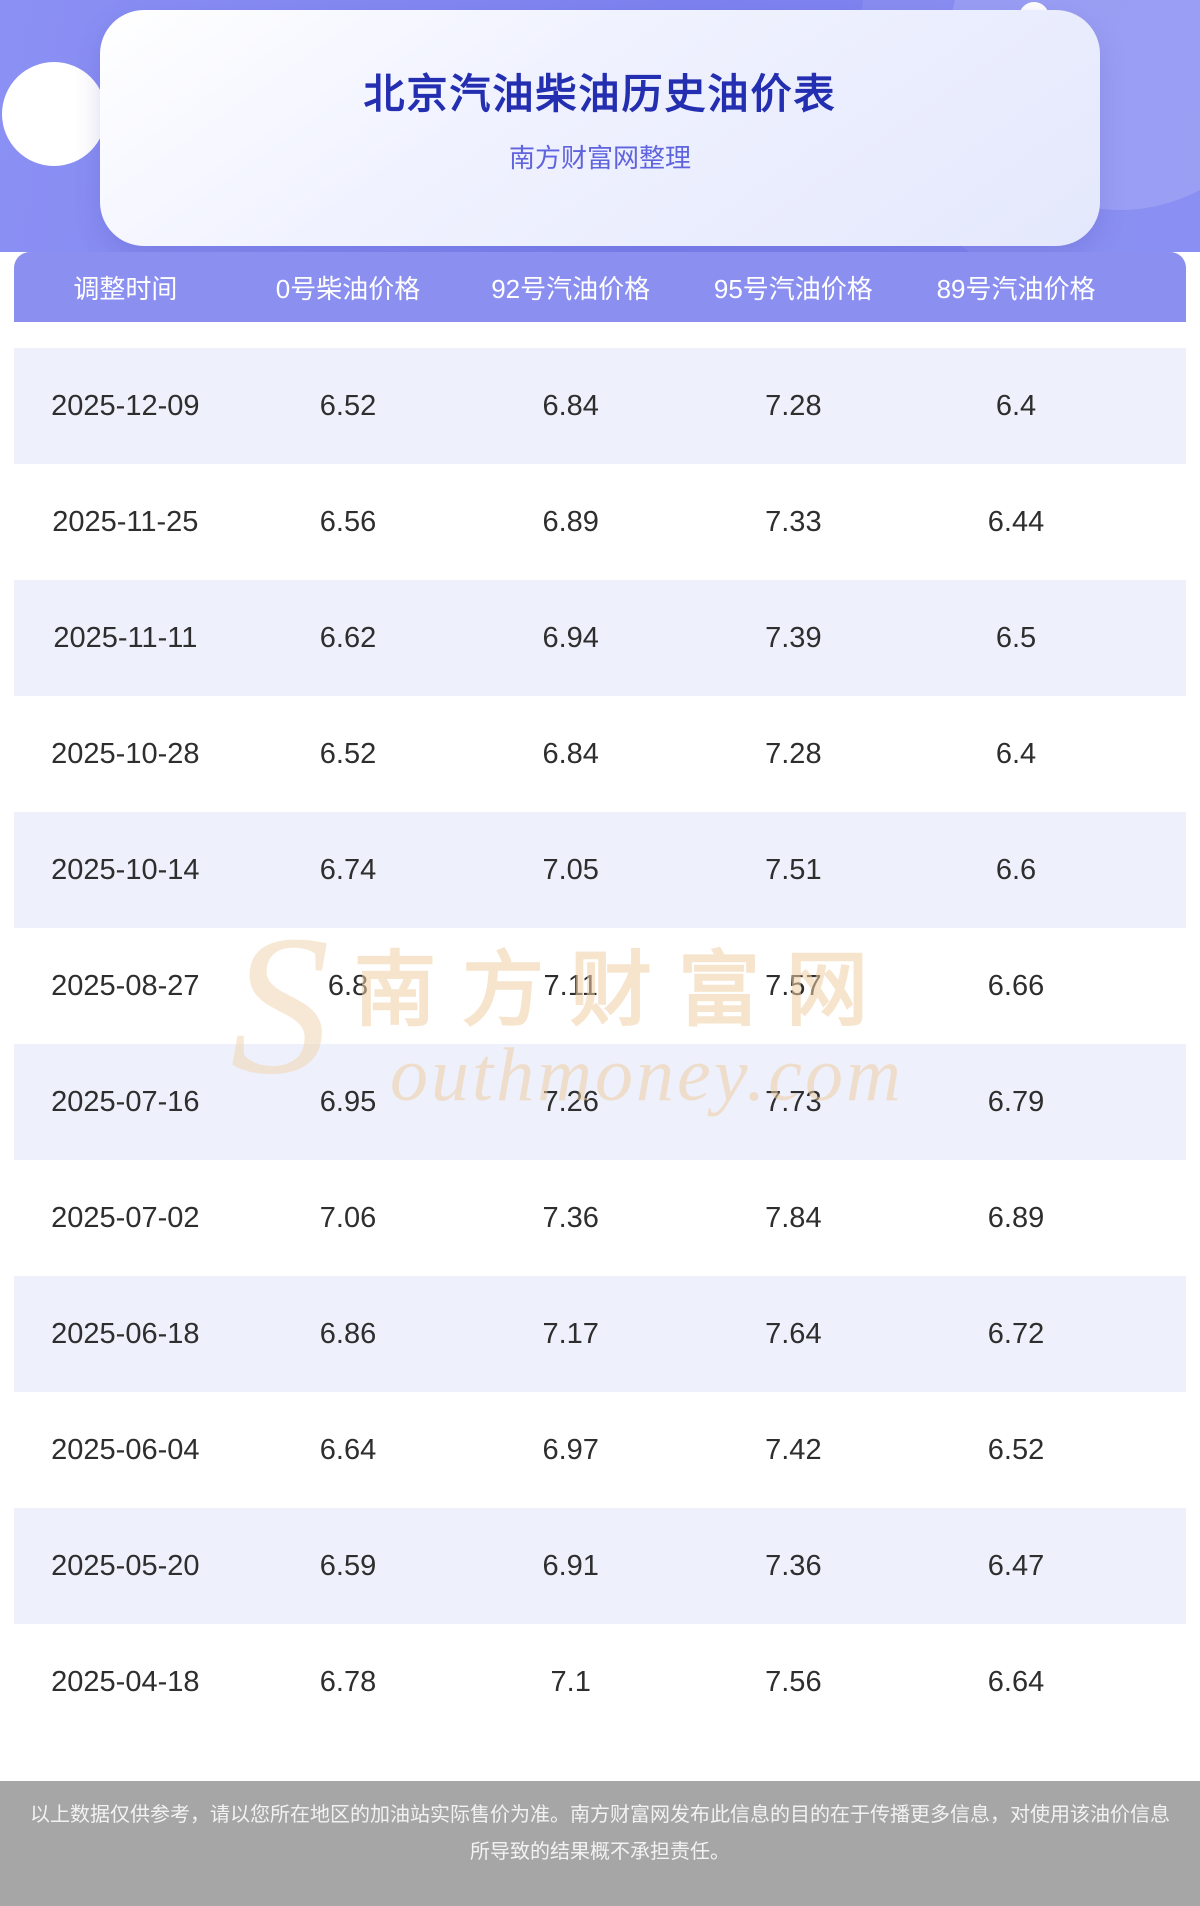  I want to click on row-adjust-date: 2025-10-14, so click(125, 869).